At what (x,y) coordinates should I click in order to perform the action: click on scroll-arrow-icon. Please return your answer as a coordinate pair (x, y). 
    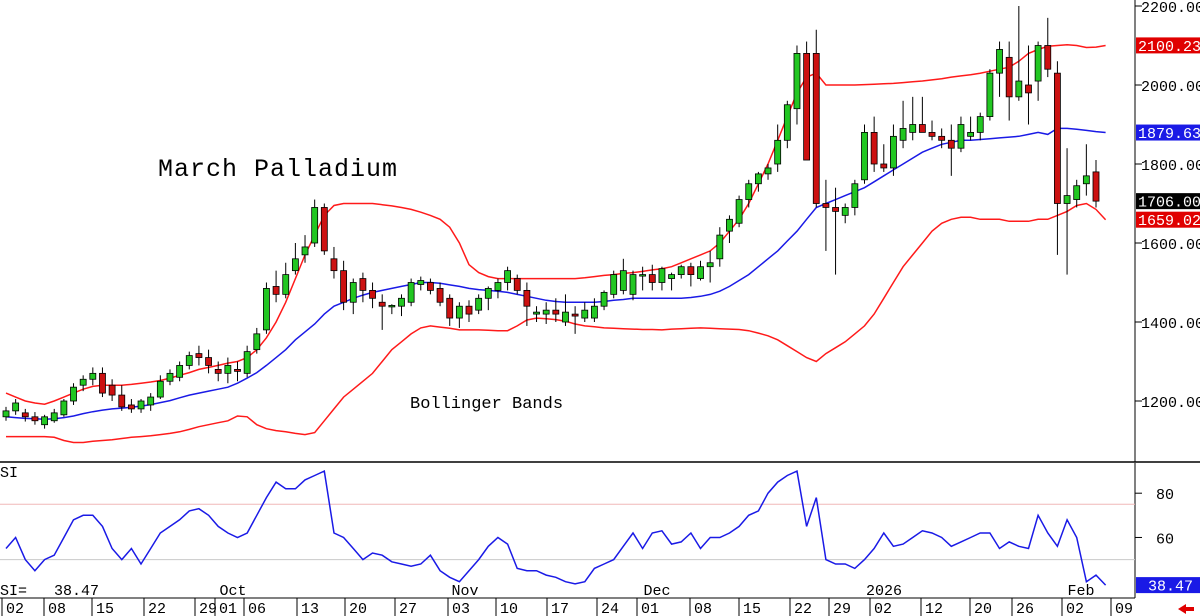
    Looking at the image, I should click on (1186, 609).